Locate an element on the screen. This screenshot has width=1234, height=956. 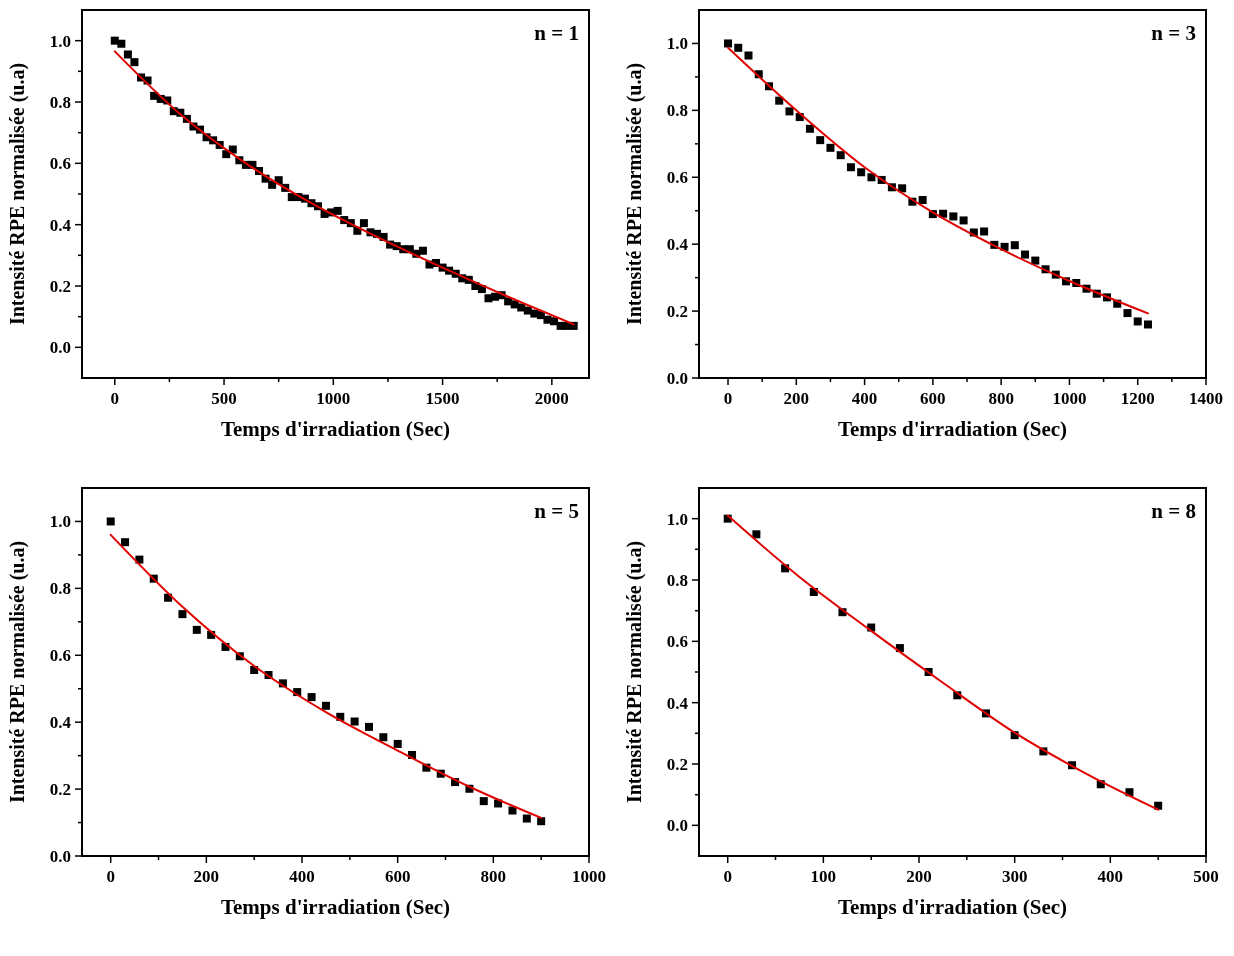
annotation: n = 5 is located at coordinates (556, 511).